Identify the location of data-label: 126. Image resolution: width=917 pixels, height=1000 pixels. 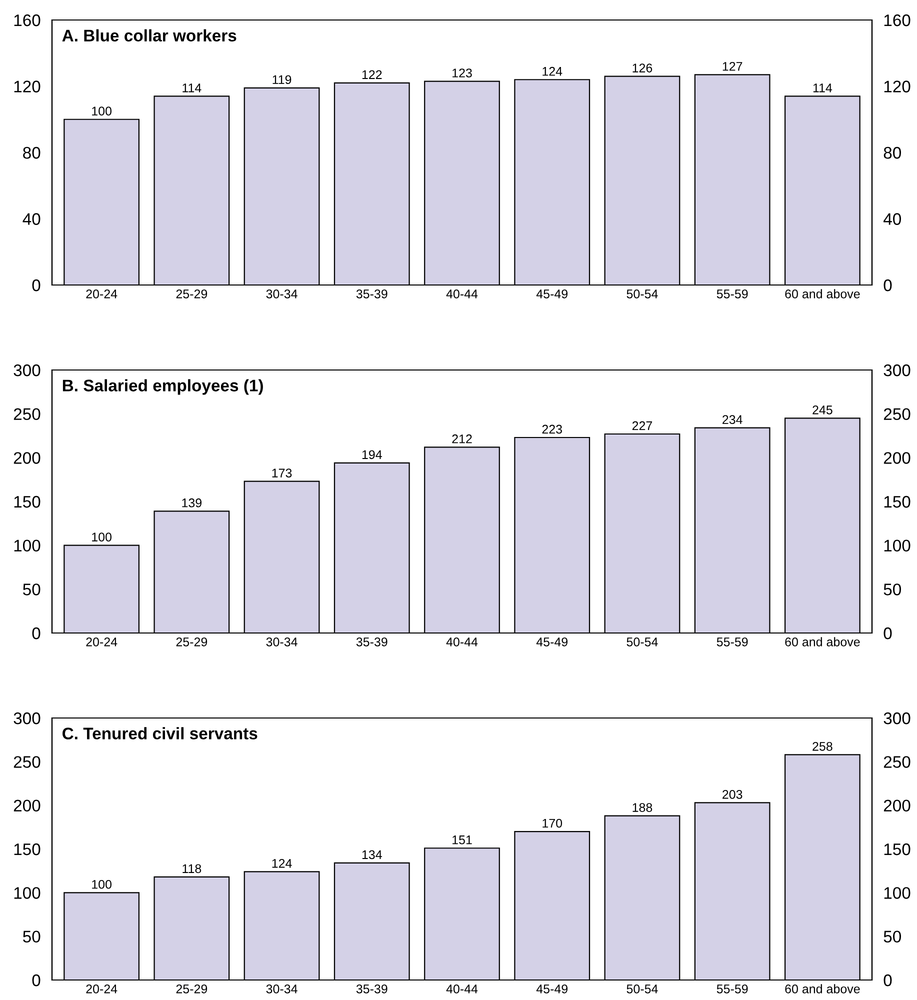
(642, 68).